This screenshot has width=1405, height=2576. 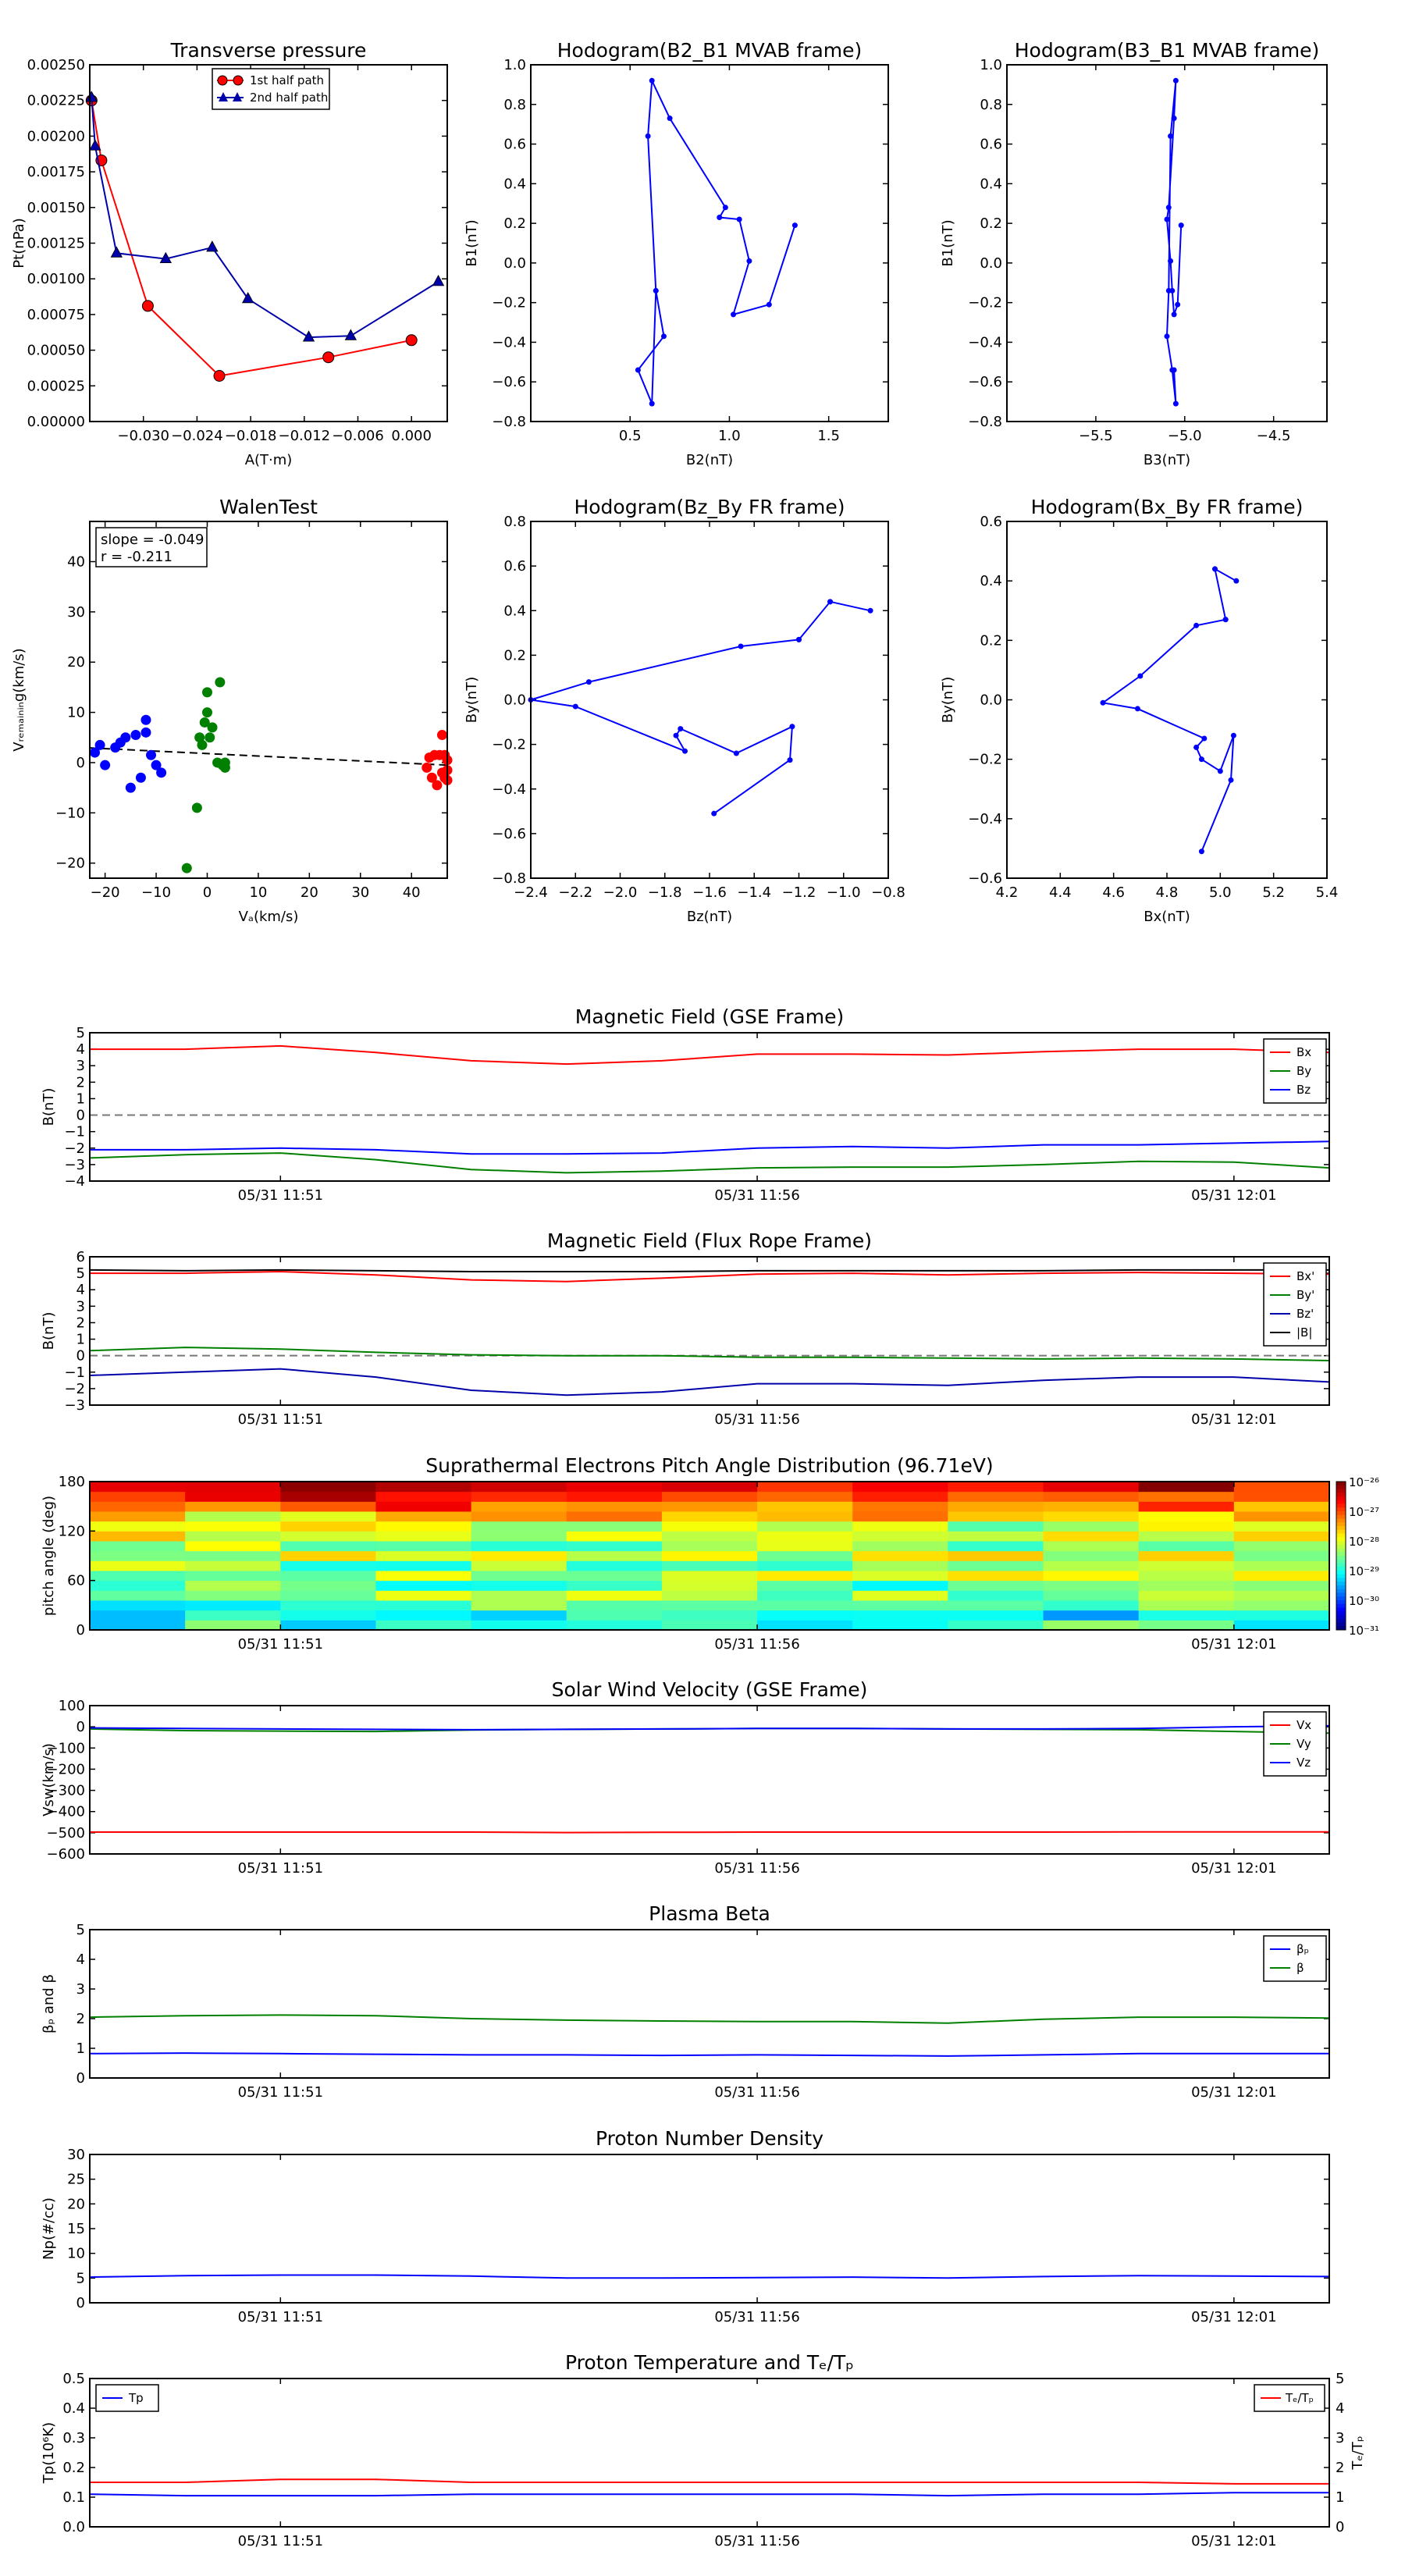 What do you see at coordinates (19, 243) in the screenshot?
I see `y-axis-label: Pt(nPa)` at bounding box center [19, 243].